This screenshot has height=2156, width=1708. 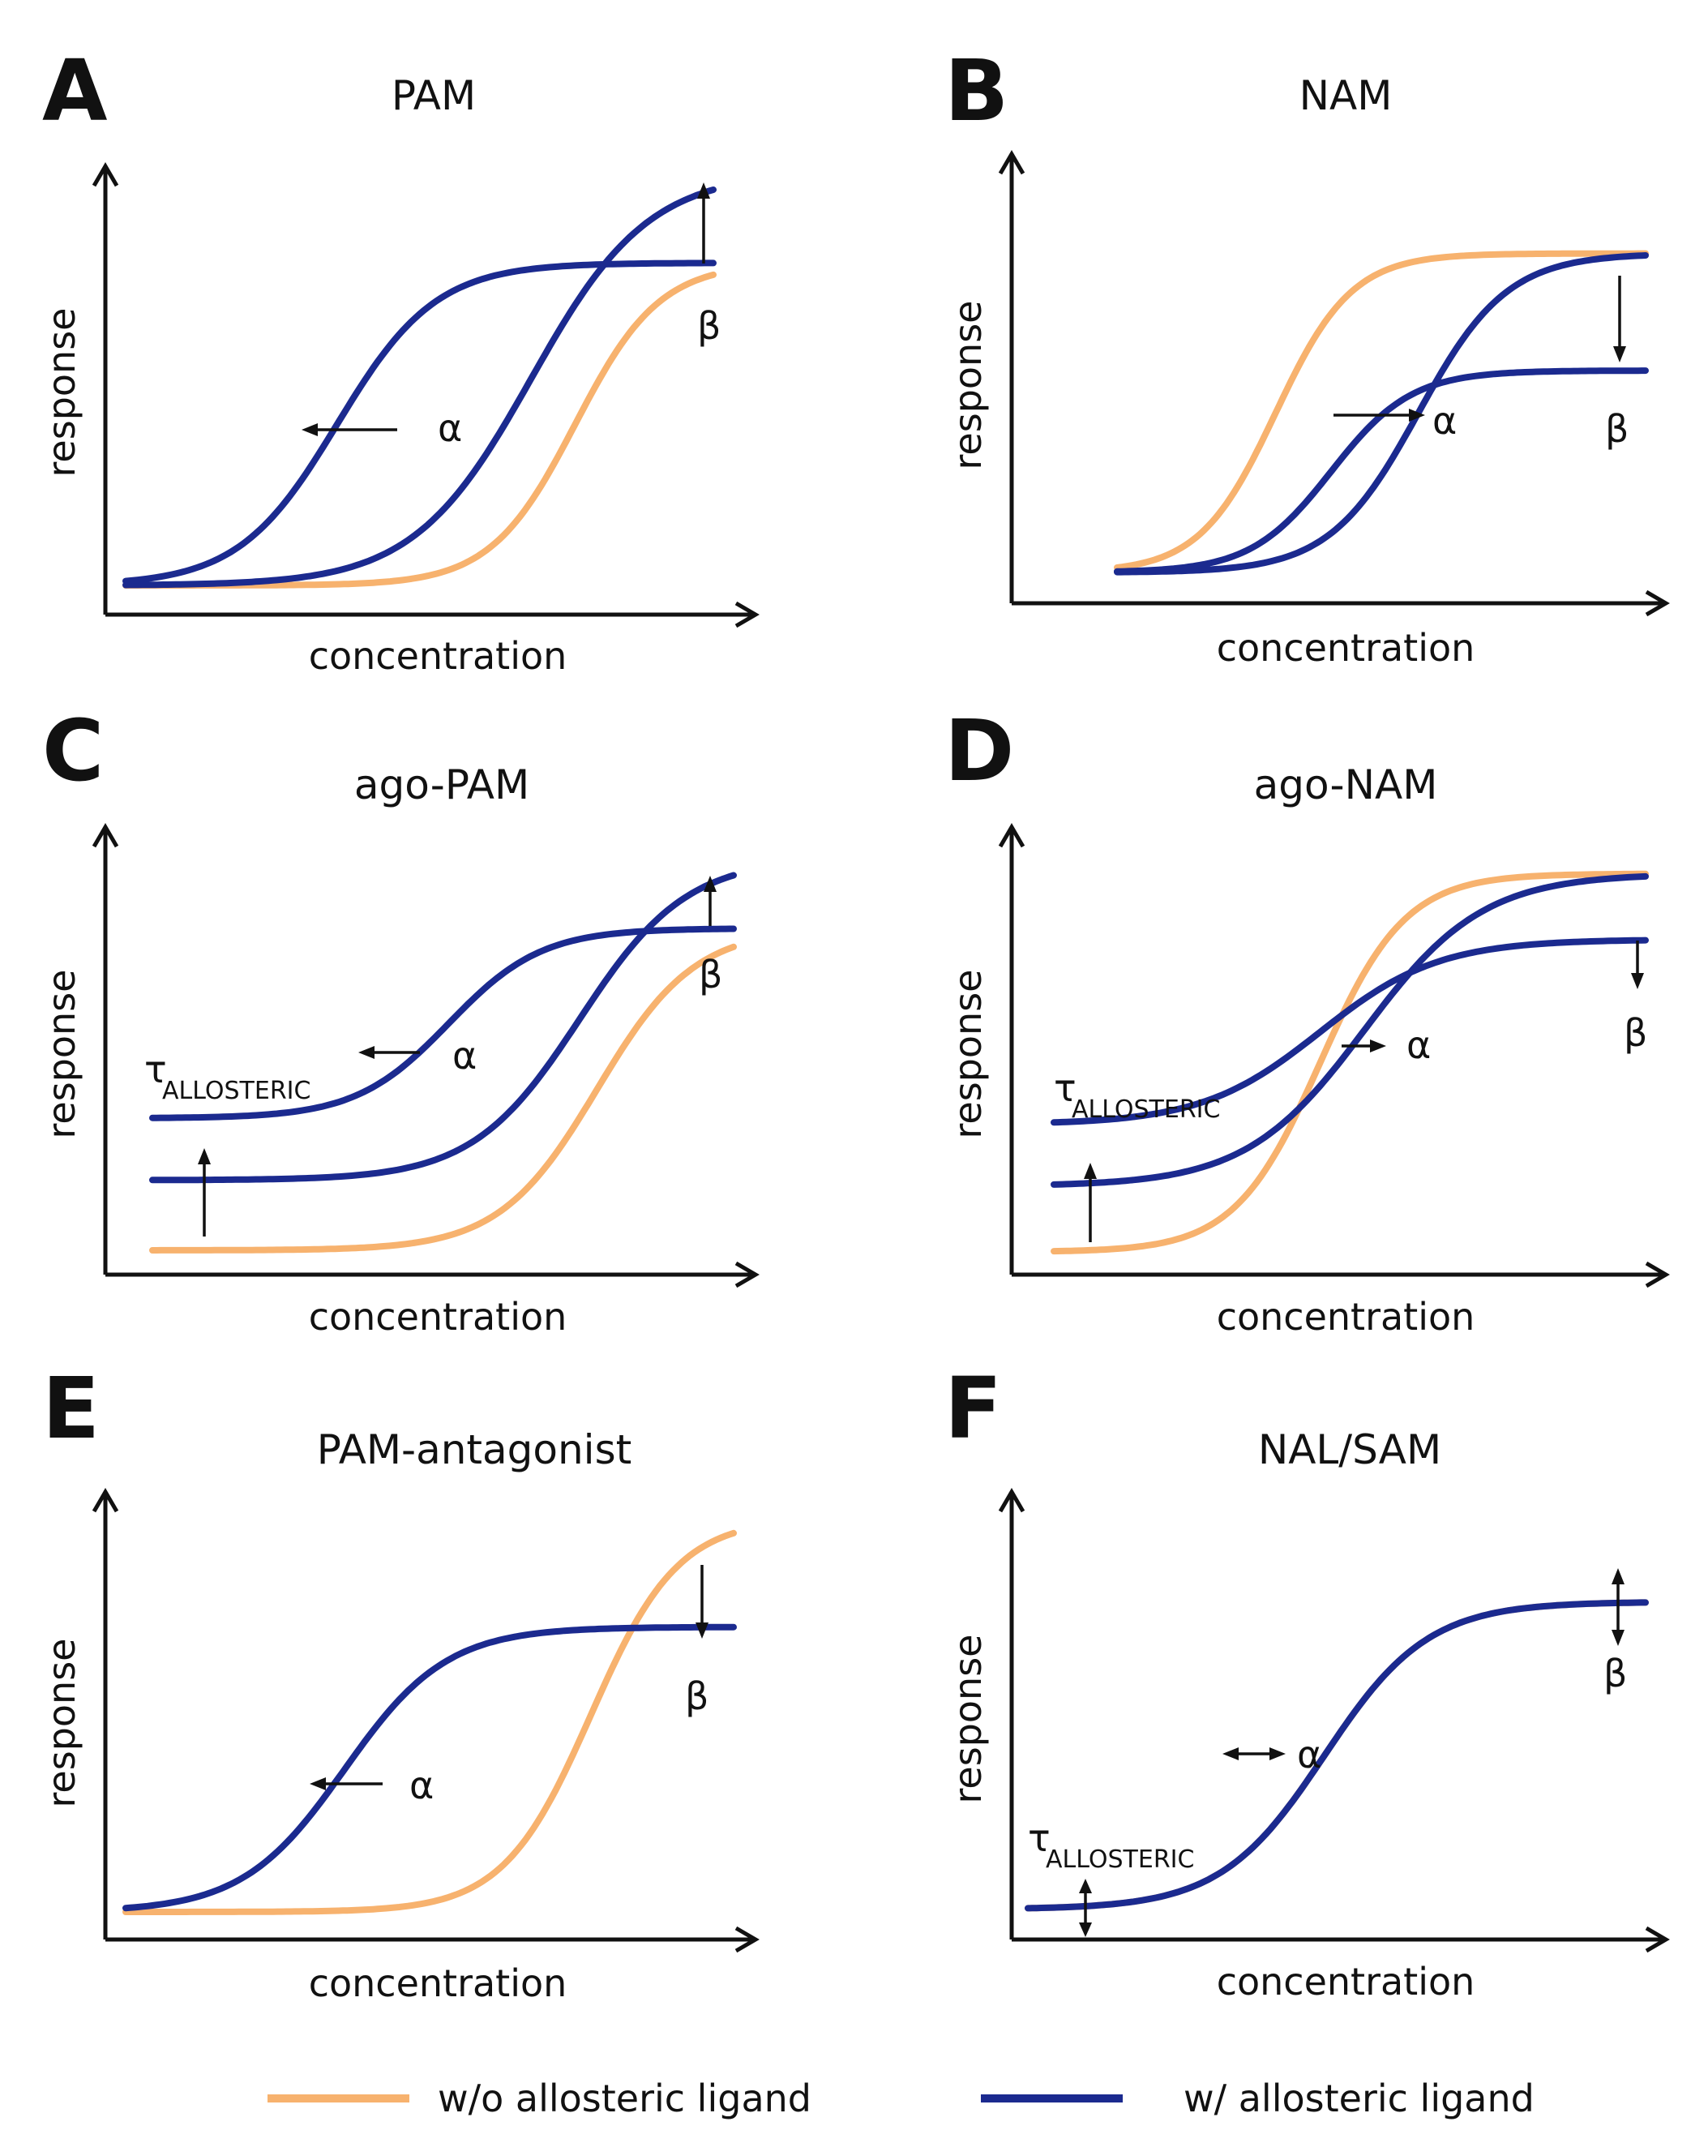 I want to click on beta-arrowhead-d, so click(x=1637, y=981).